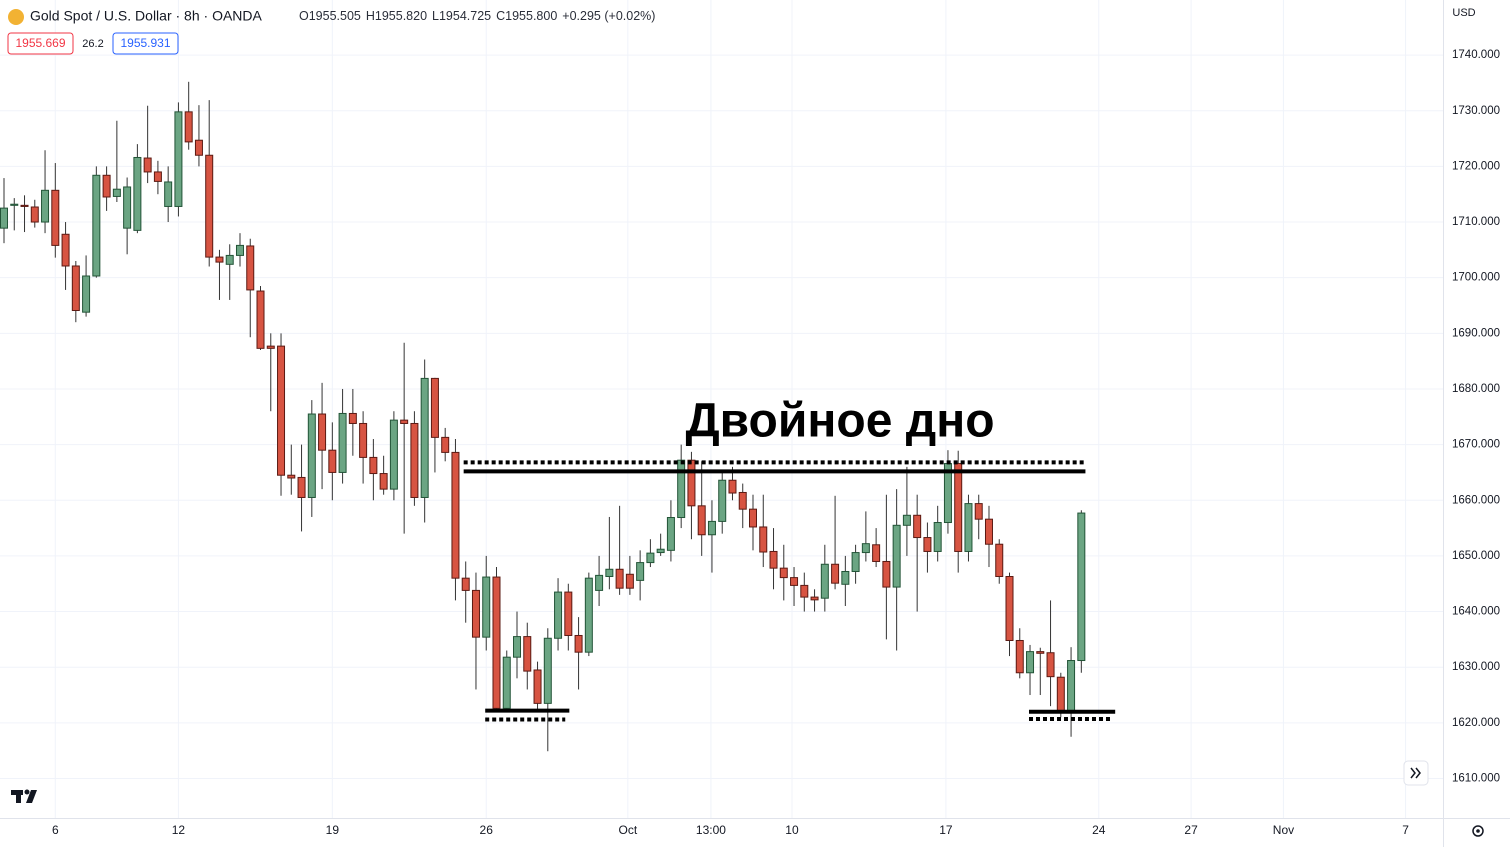 This screenshot has width=1510, height=847. Describe the element at coordinates (1476, 55) in the screenshot. I see `y-tick-label: 1740.000` at that location.